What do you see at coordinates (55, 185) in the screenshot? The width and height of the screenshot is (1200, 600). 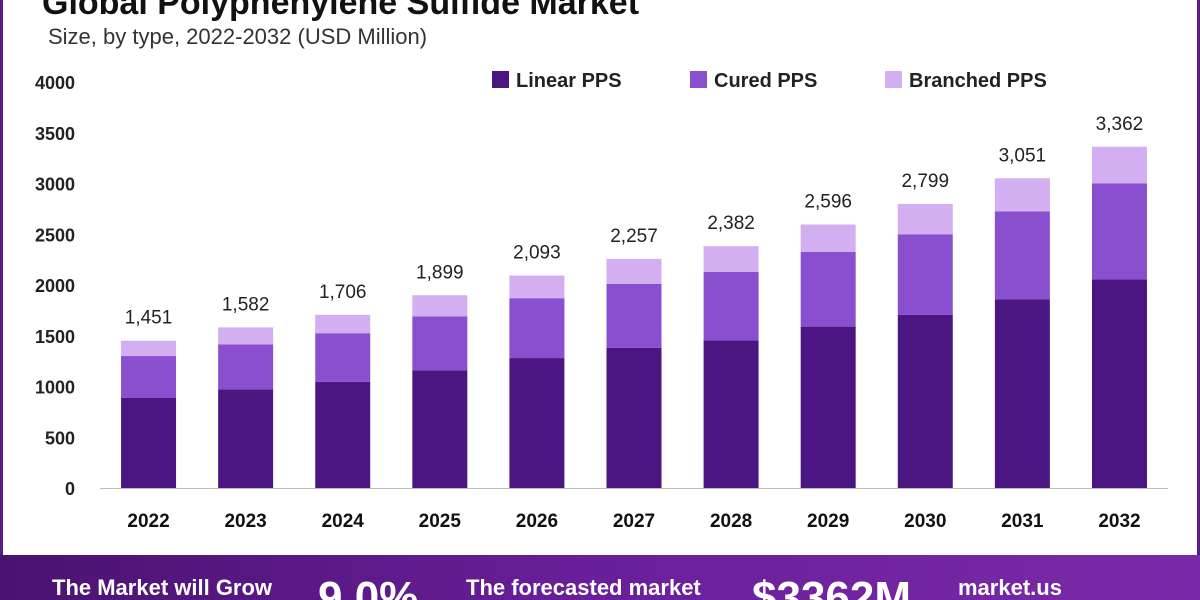 I see `y-tick-label: 3000` at bounding box center [55, 185].